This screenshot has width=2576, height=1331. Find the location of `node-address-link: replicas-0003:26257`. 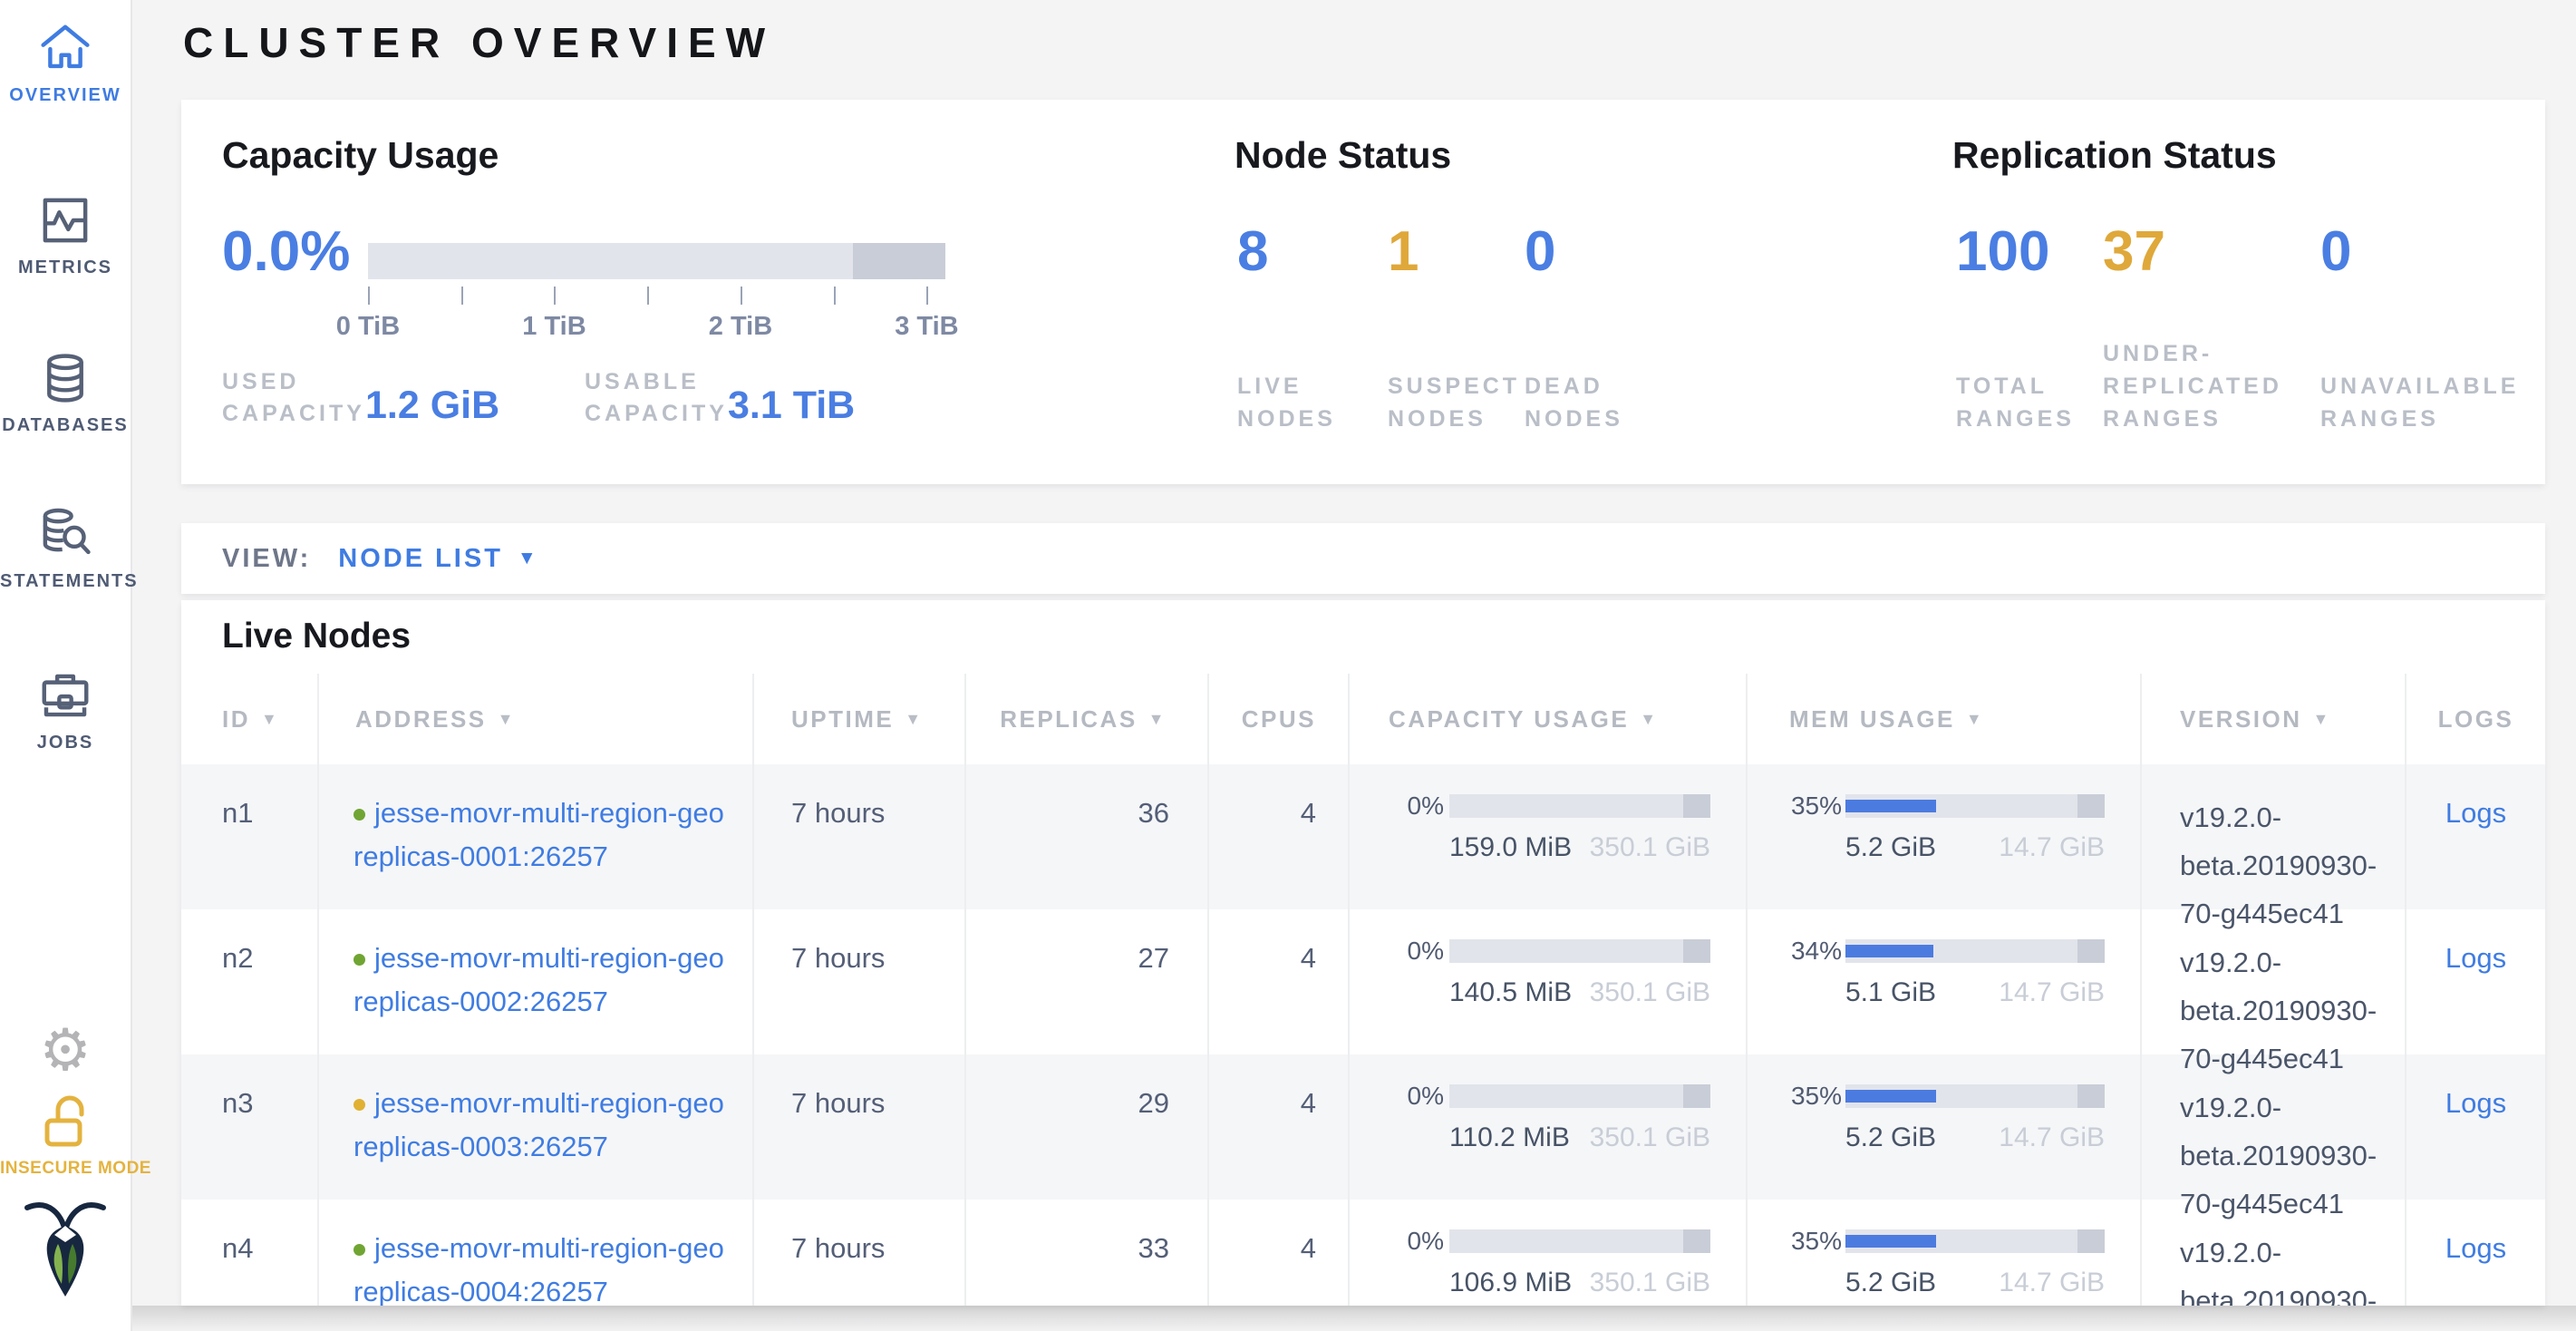

node-address-link: replicas-0003:26257 is located at coordinates (480, 1147).